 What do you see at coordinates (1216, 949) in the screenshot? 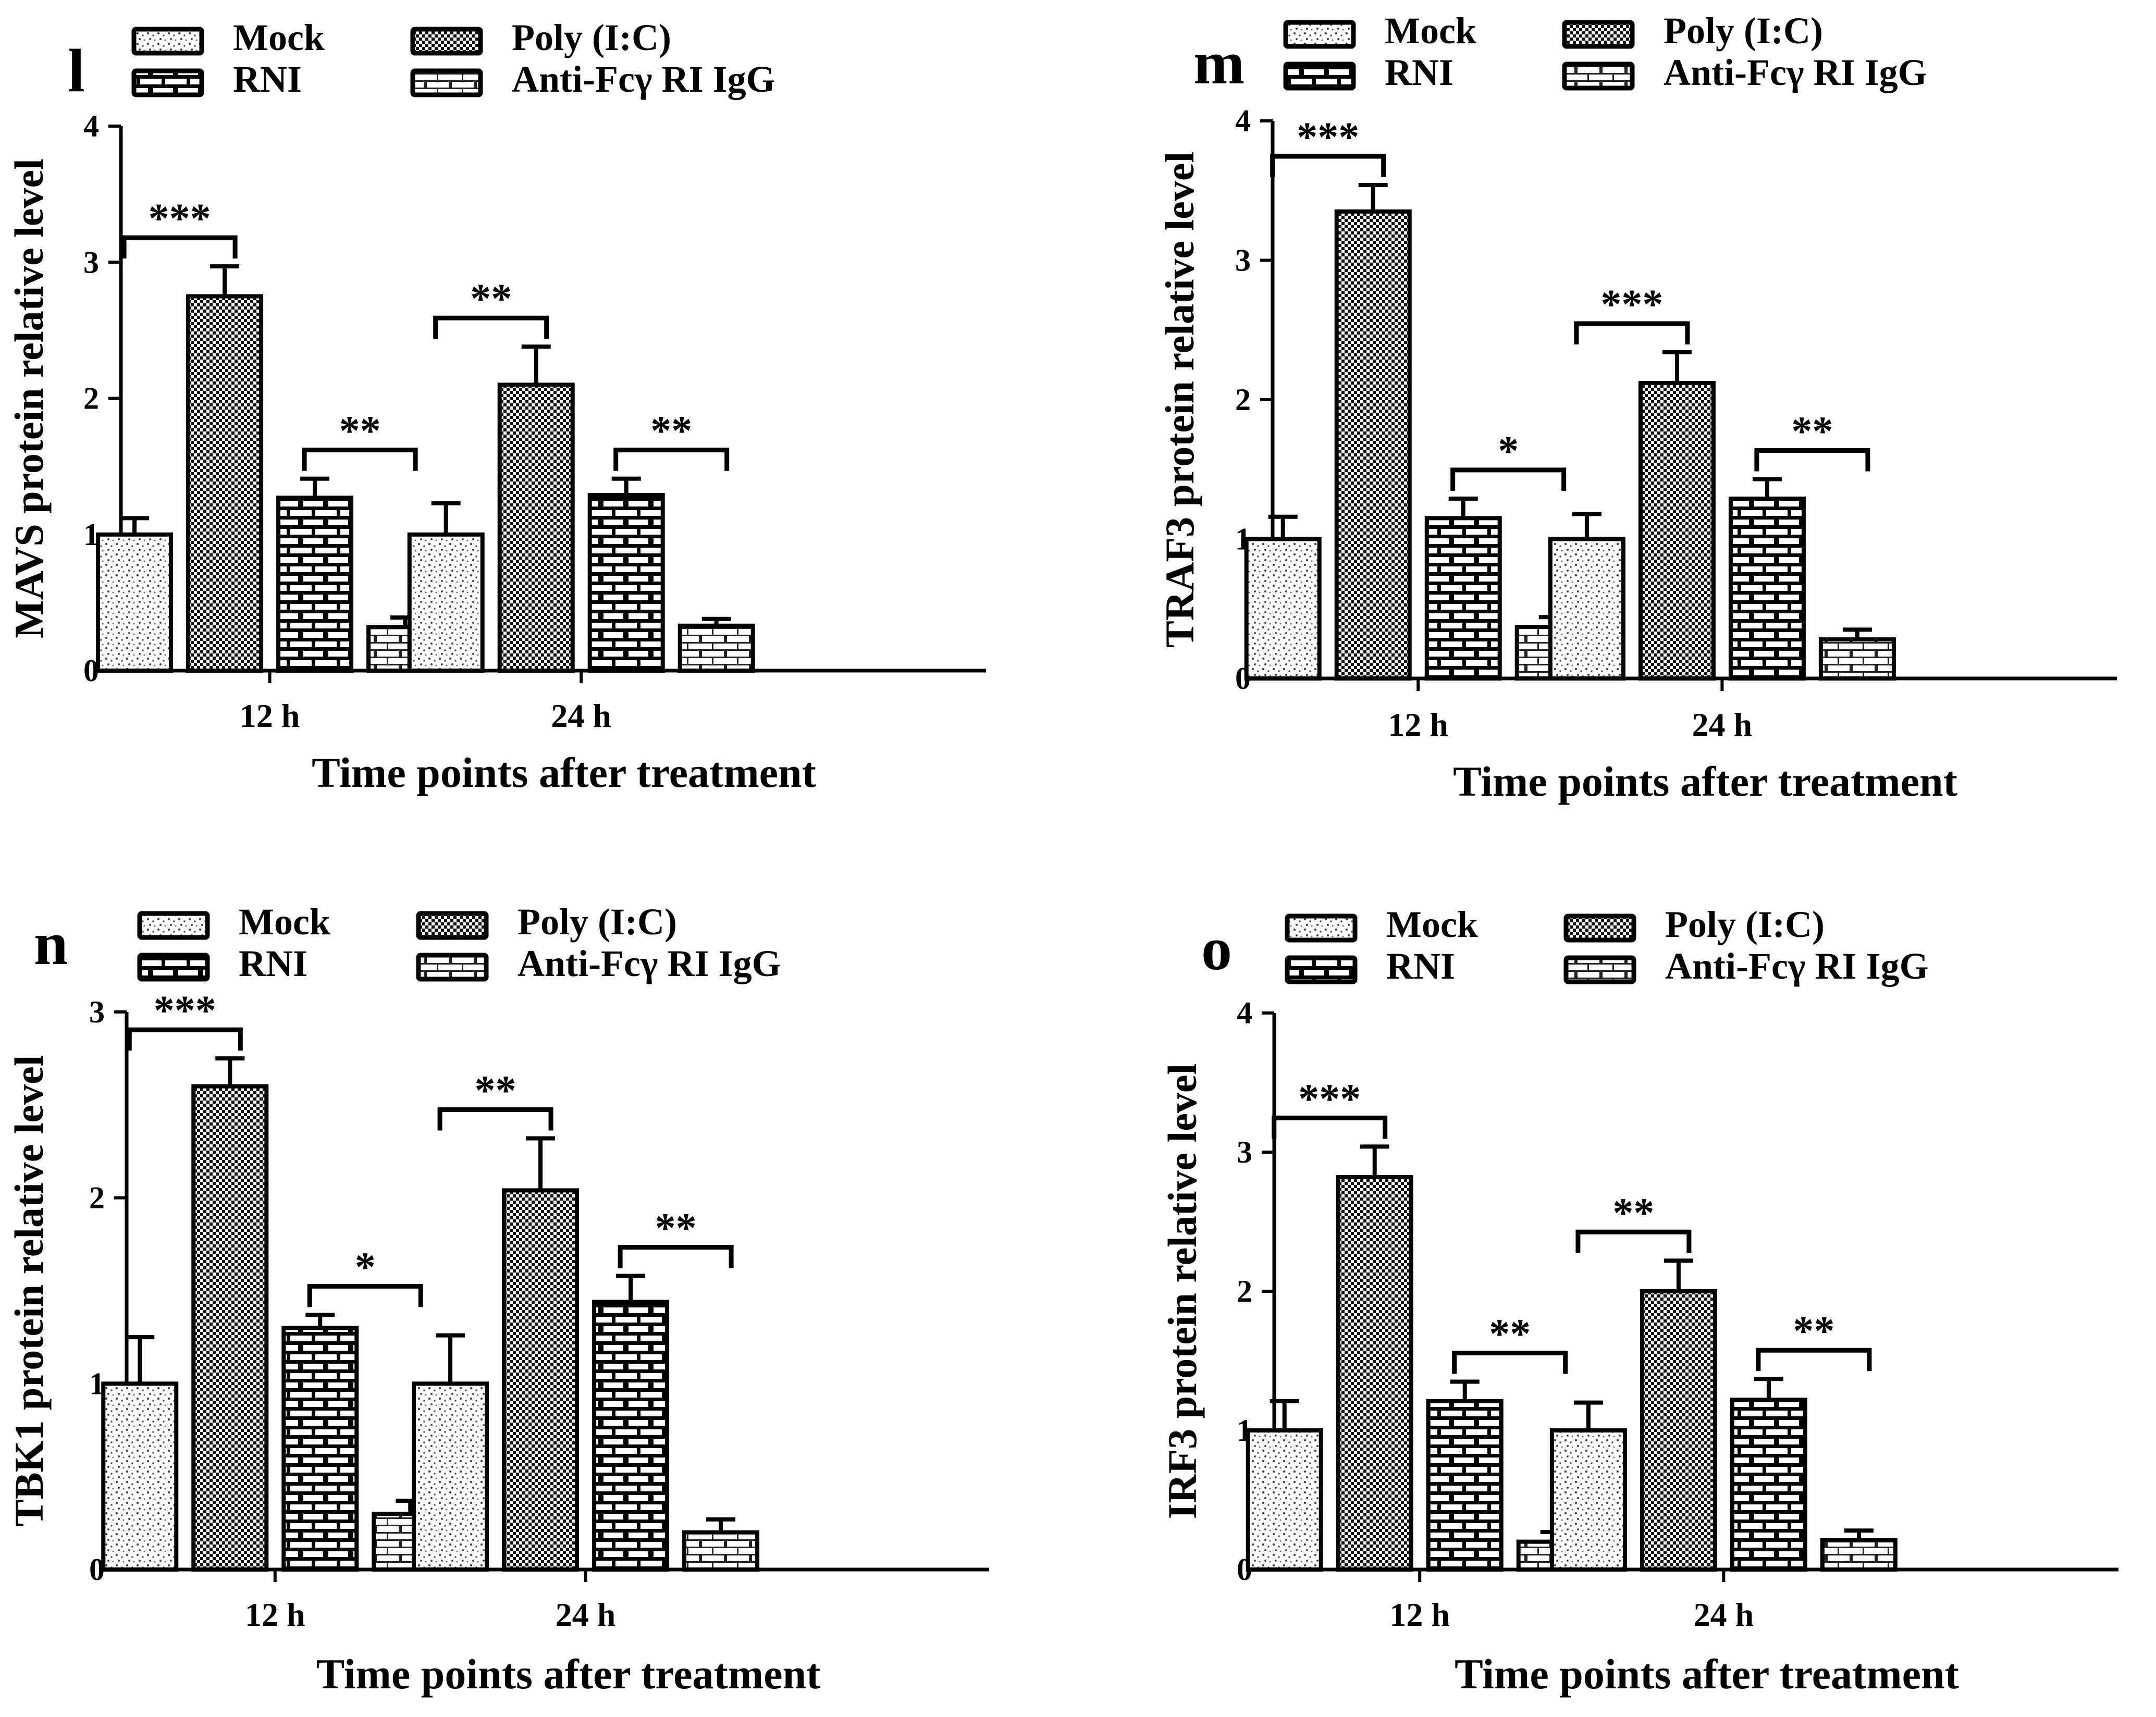
I see `panel-label: o` at bounding box center [1216, 949].